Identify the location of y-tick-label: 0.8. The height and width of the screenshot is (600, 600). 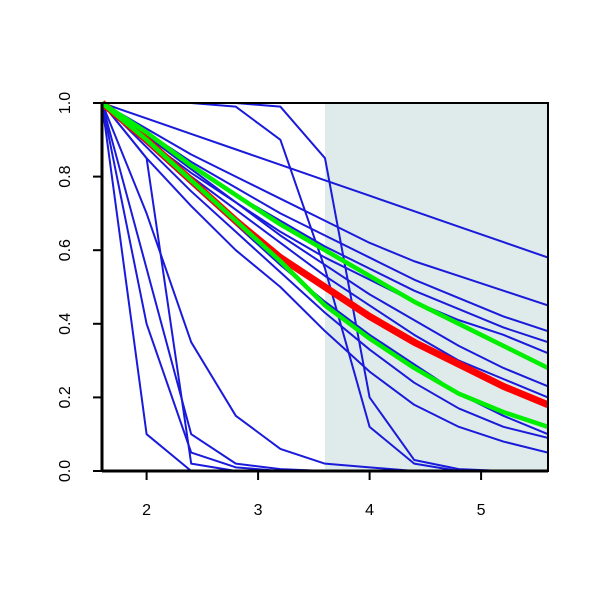
(65, 176).